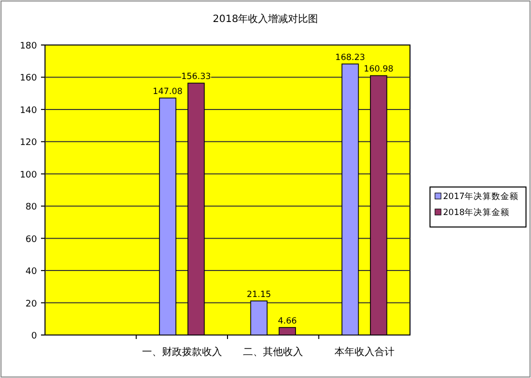  What do you see at coordinates (265, 19) in the screenshot?
I see `chart-title: 2018年收入增减对比图` at bounding box center [265, 19].